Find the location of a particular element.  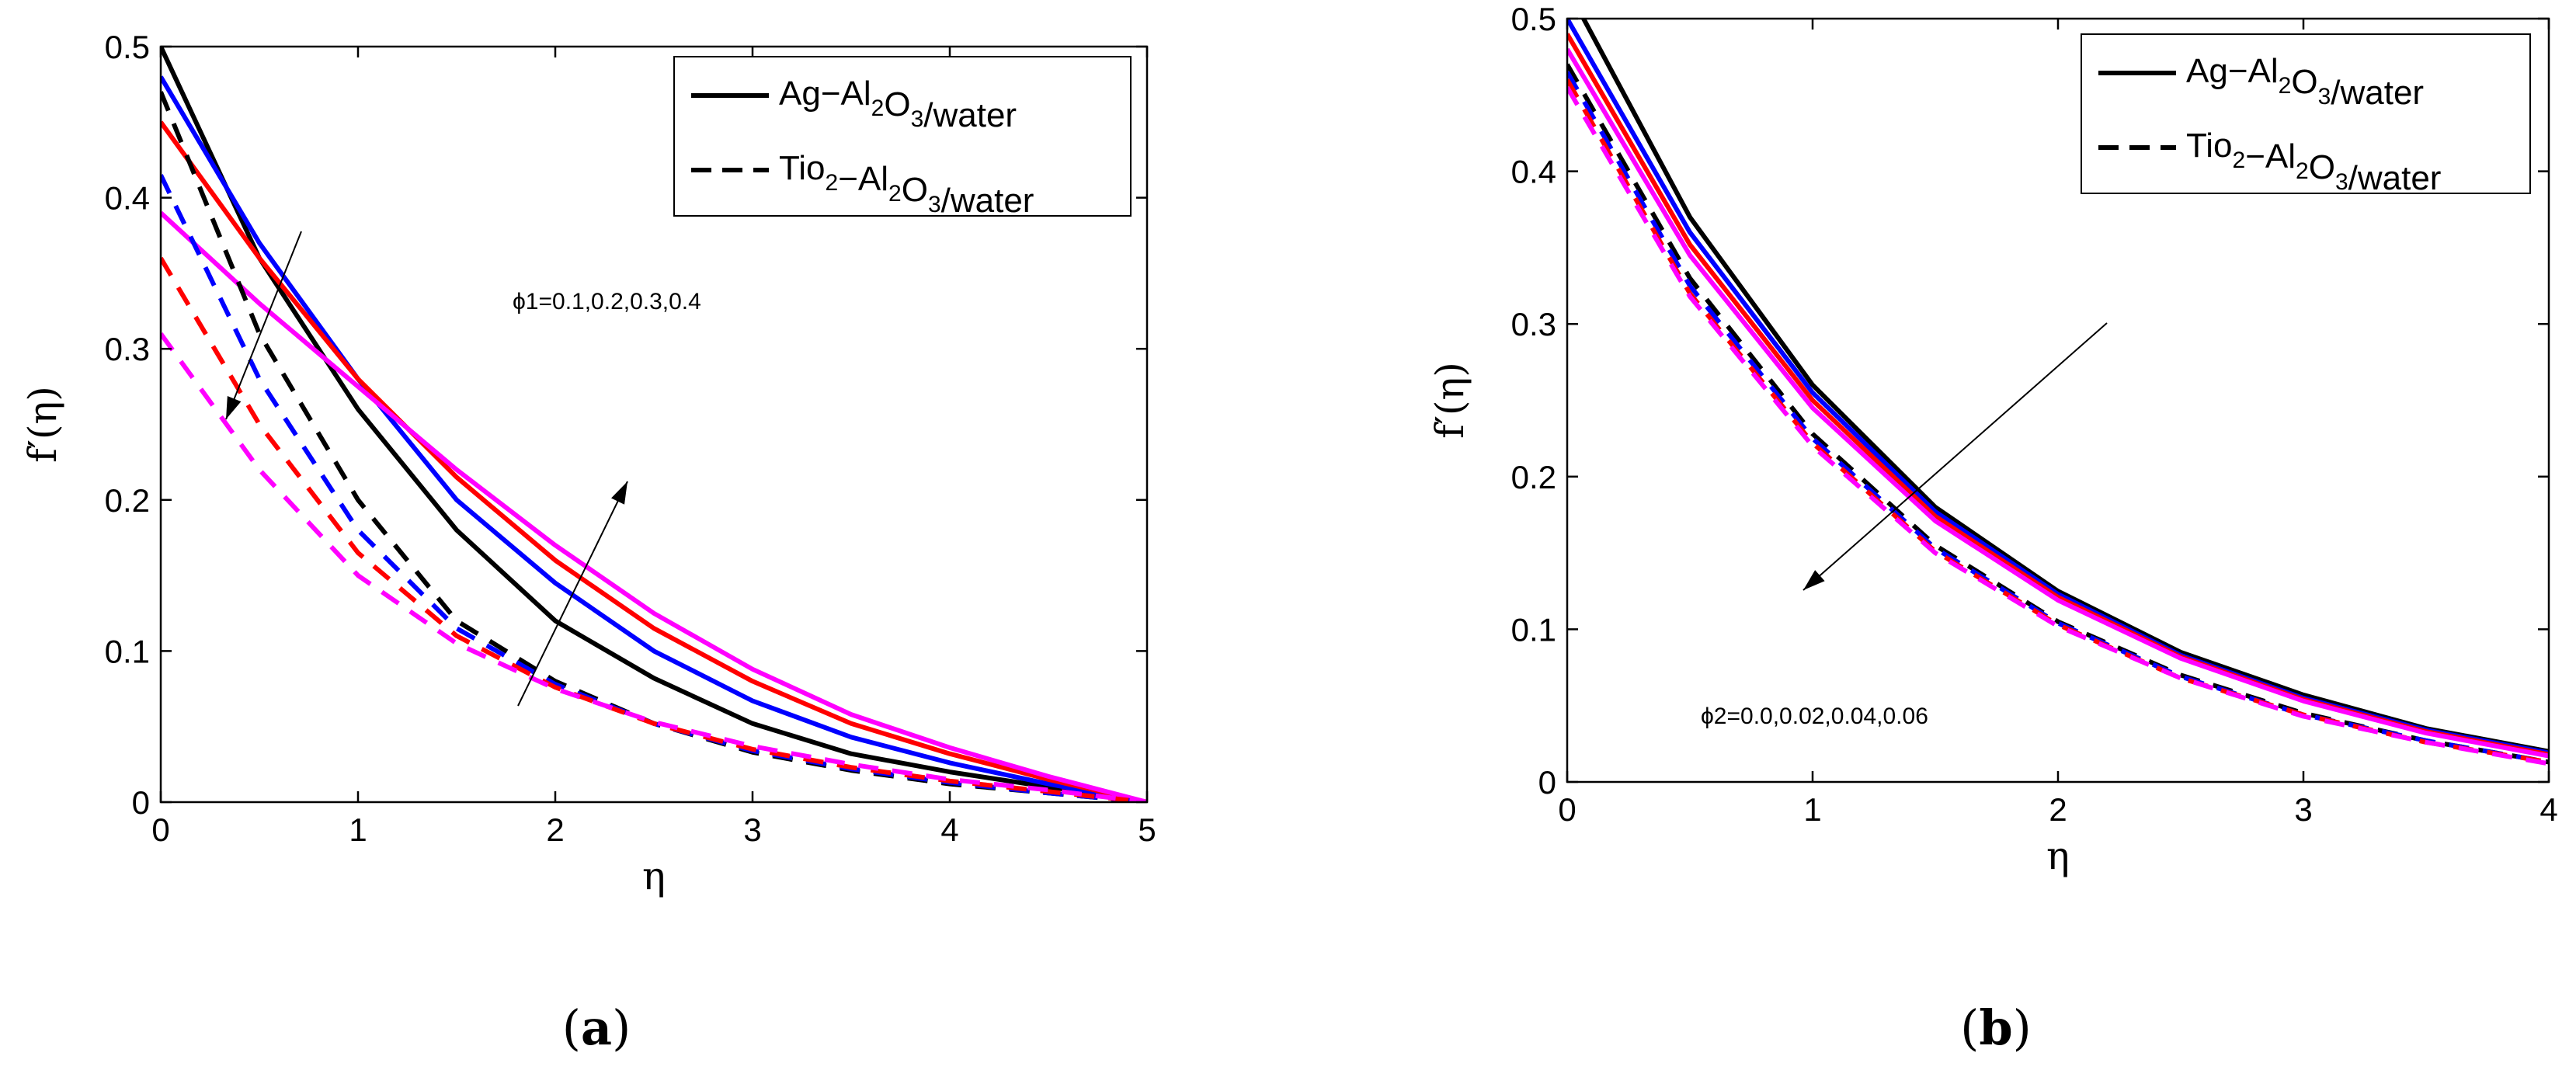

panel-label: (a) is located at coordinates (596, 1027).